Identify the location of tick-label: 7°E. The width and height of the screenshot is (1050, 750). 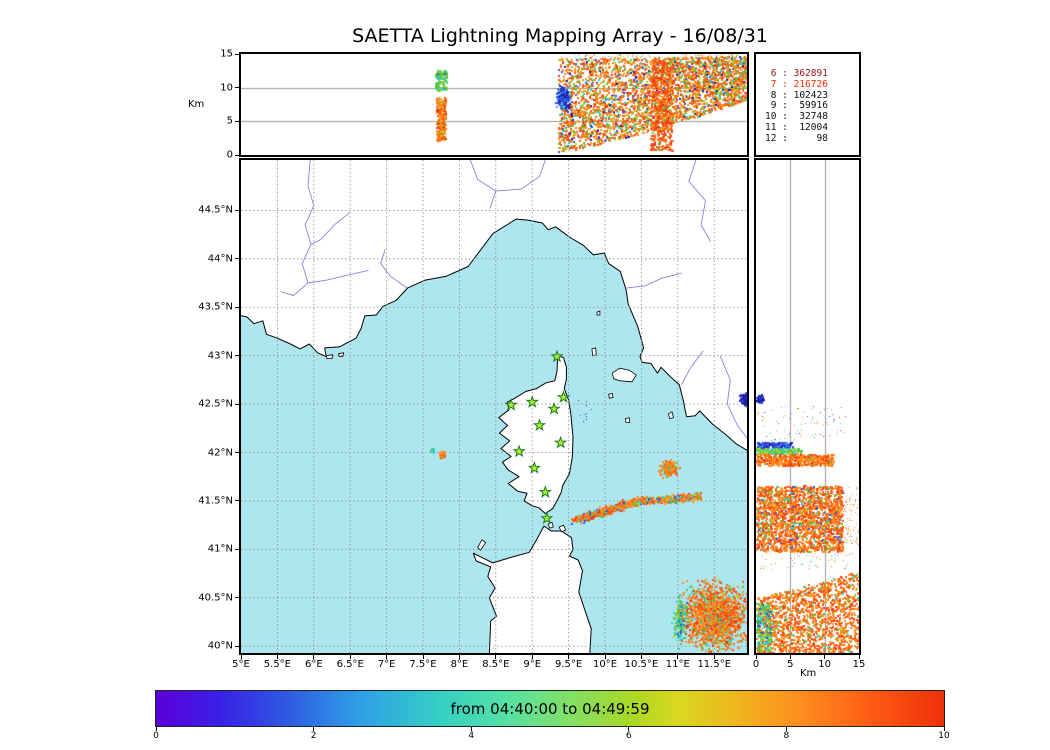
(386, 664).